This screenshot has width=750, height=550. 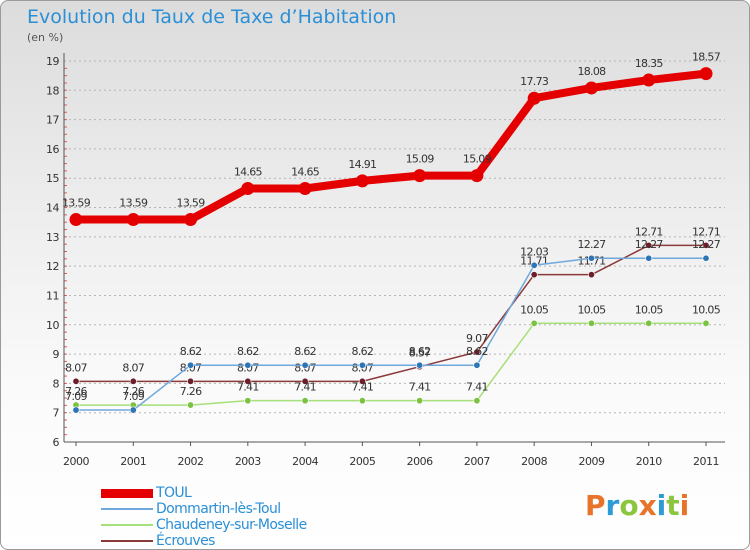 I want to click on chart-title: Evolution du Taux de Taxe d’Habitation, so click(x=212, y=17).